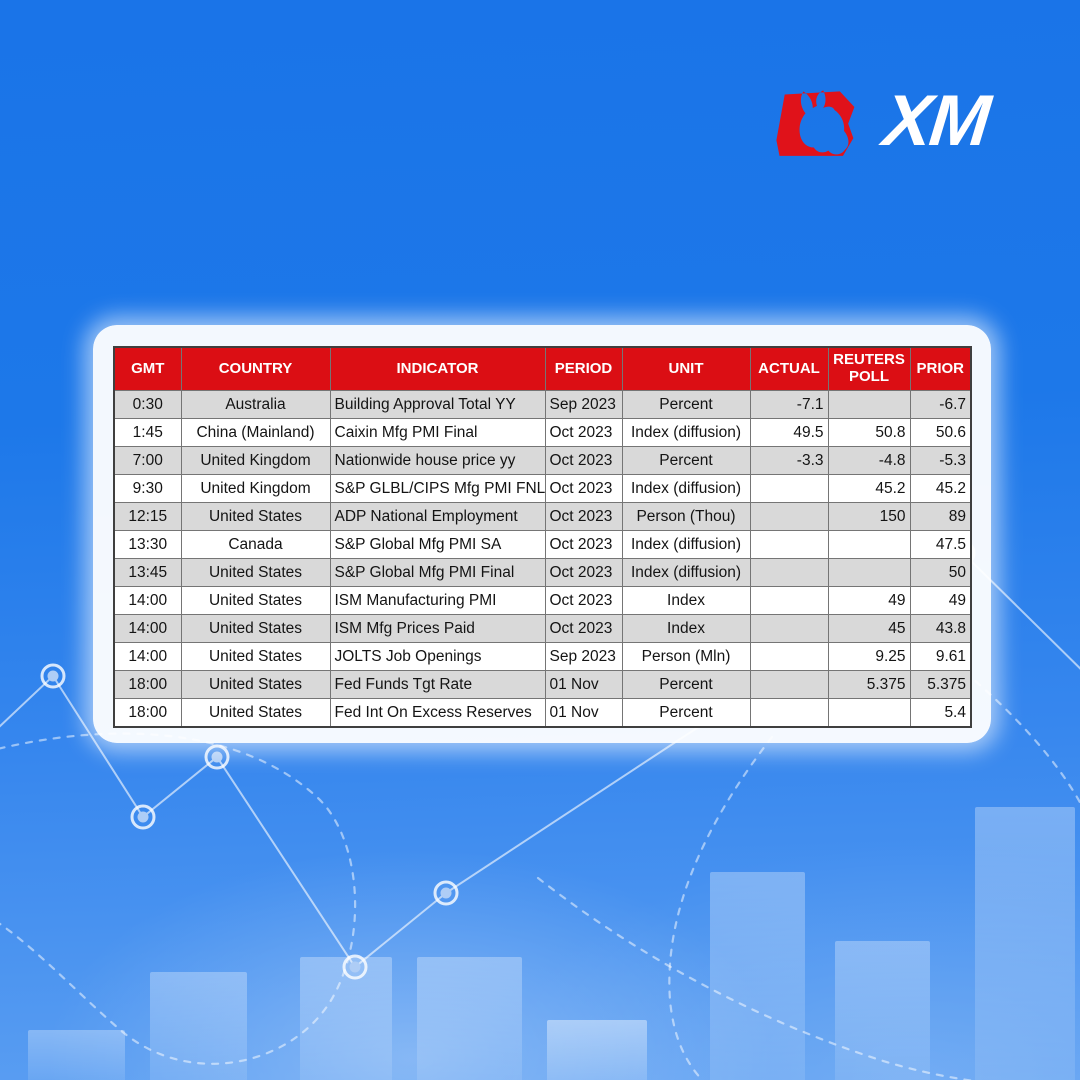 This screenshot has height=1080, width=1080. What do you see at coordinates (940, 684) in the screenshot?
I see `cell-prior: 5.375` at bounding box center [940, 684].